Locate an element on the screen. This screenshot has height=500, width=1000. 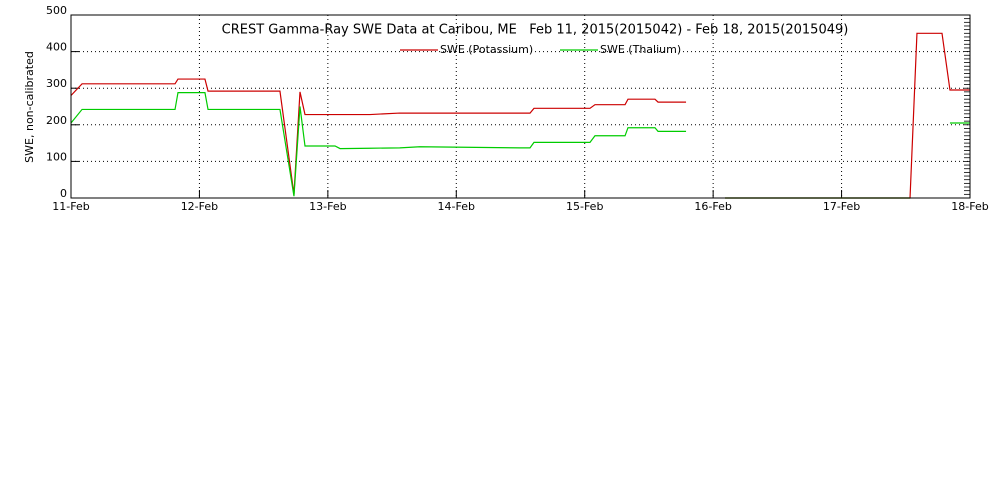
x-tick-label: 11-Feb is located at coordinates (70, 206).